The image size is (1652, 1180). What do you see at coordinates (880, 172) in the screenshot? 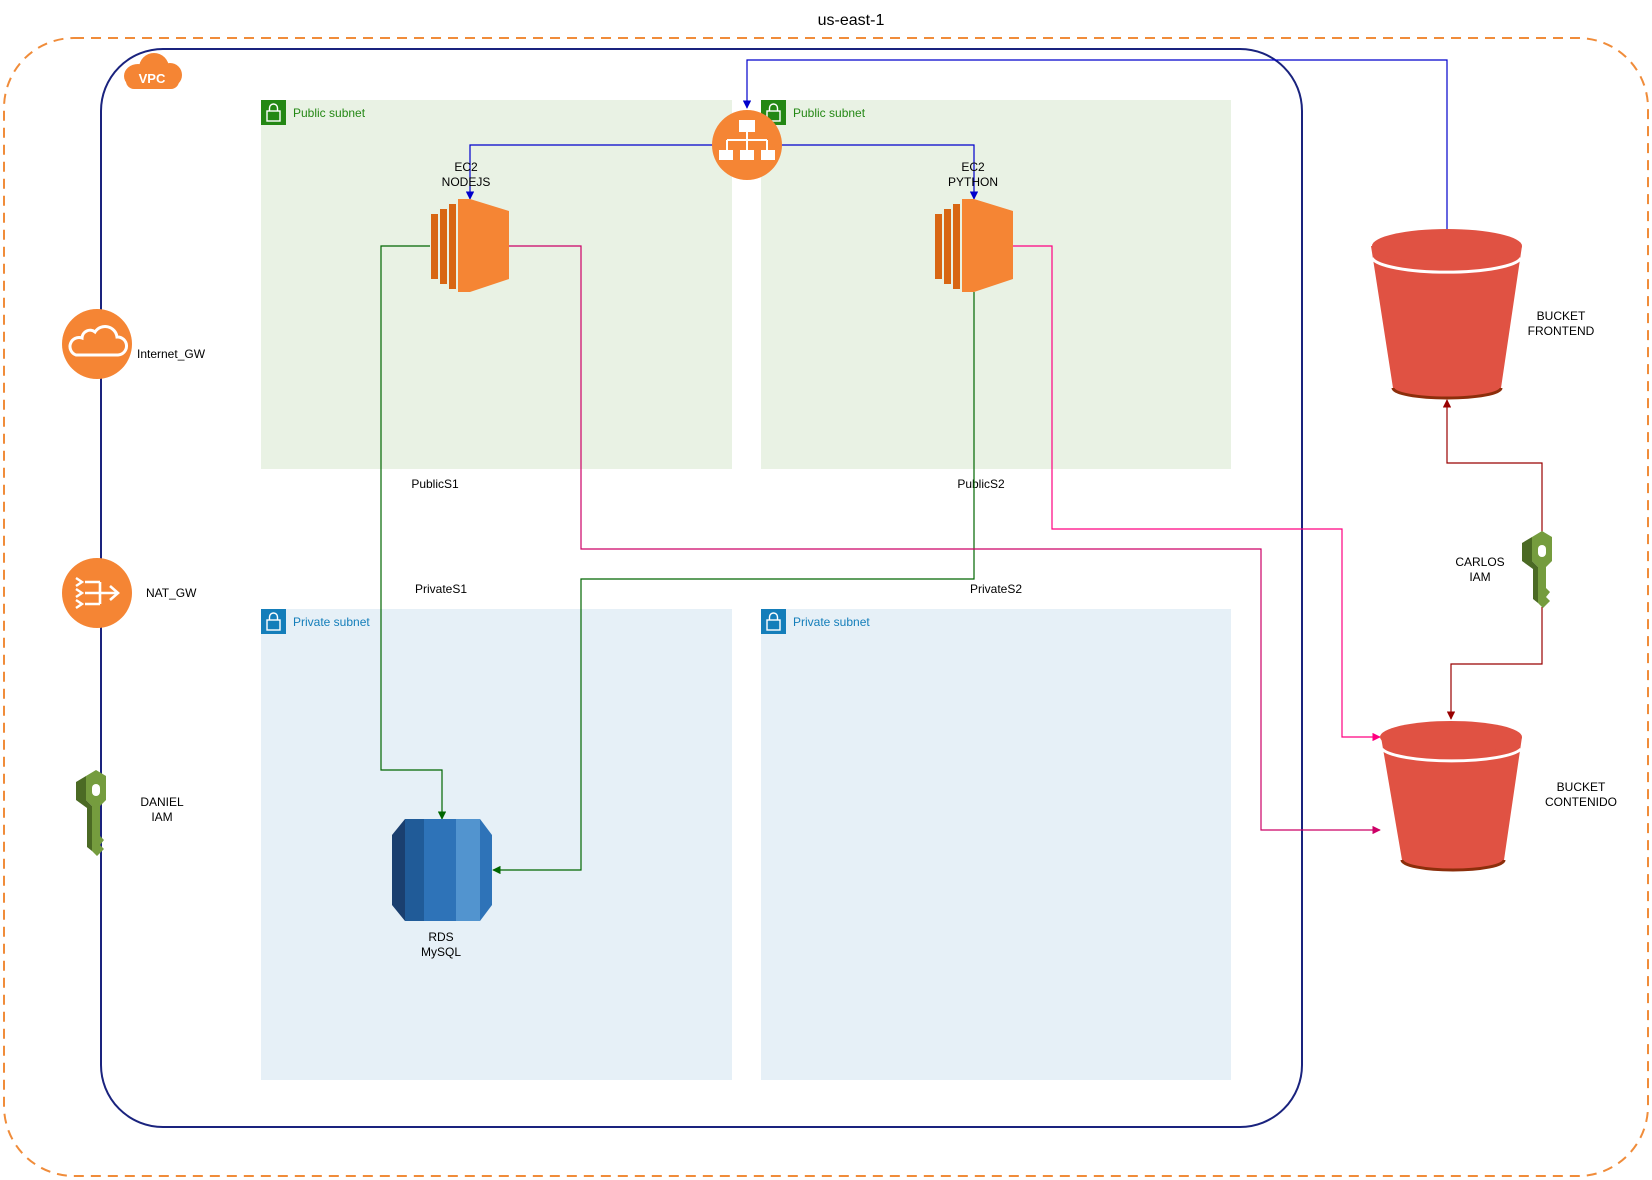
I see `edge-lb-to-python` at bounding box center [880, 172].